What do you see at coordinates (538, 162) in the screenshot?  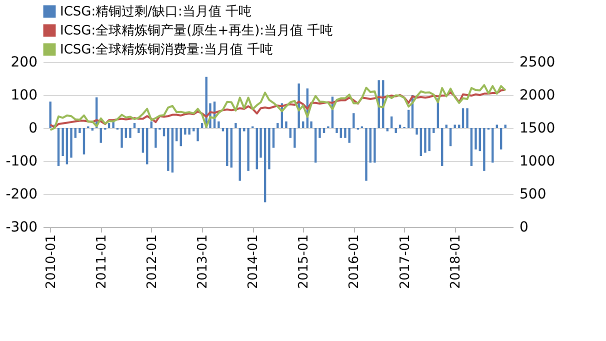 I see `y2-tick-label: 1000` at bounding box center [538, 162].